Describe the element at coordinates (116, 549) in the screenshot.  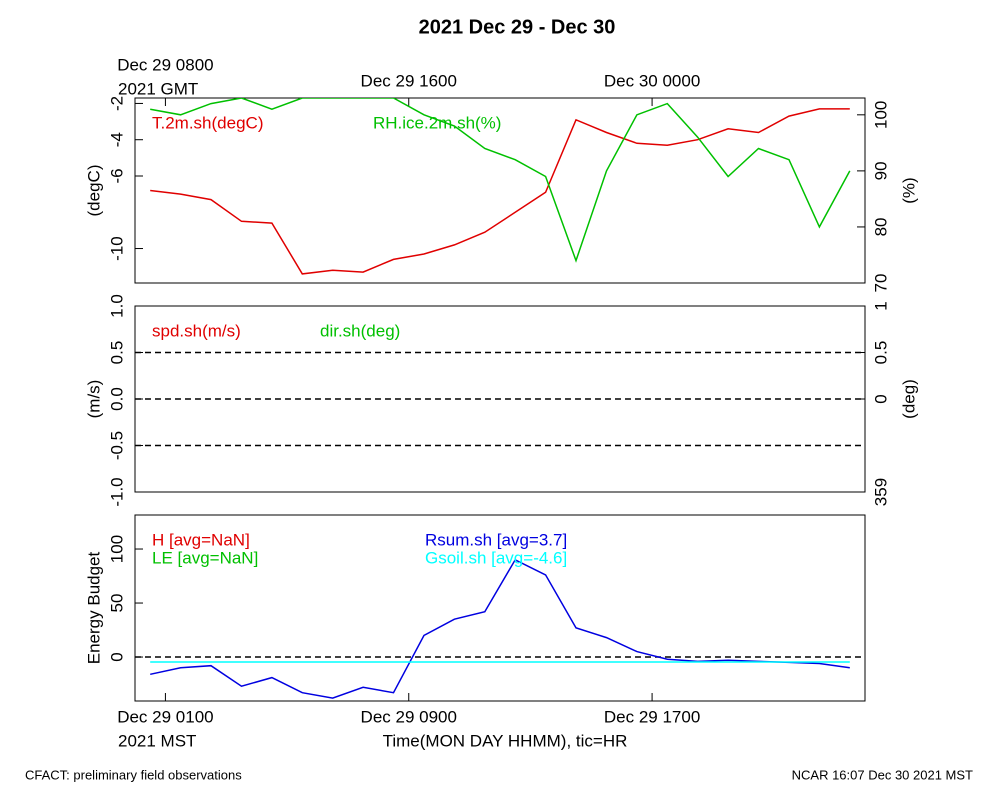
I see `y-tick-label: 100` at that location.